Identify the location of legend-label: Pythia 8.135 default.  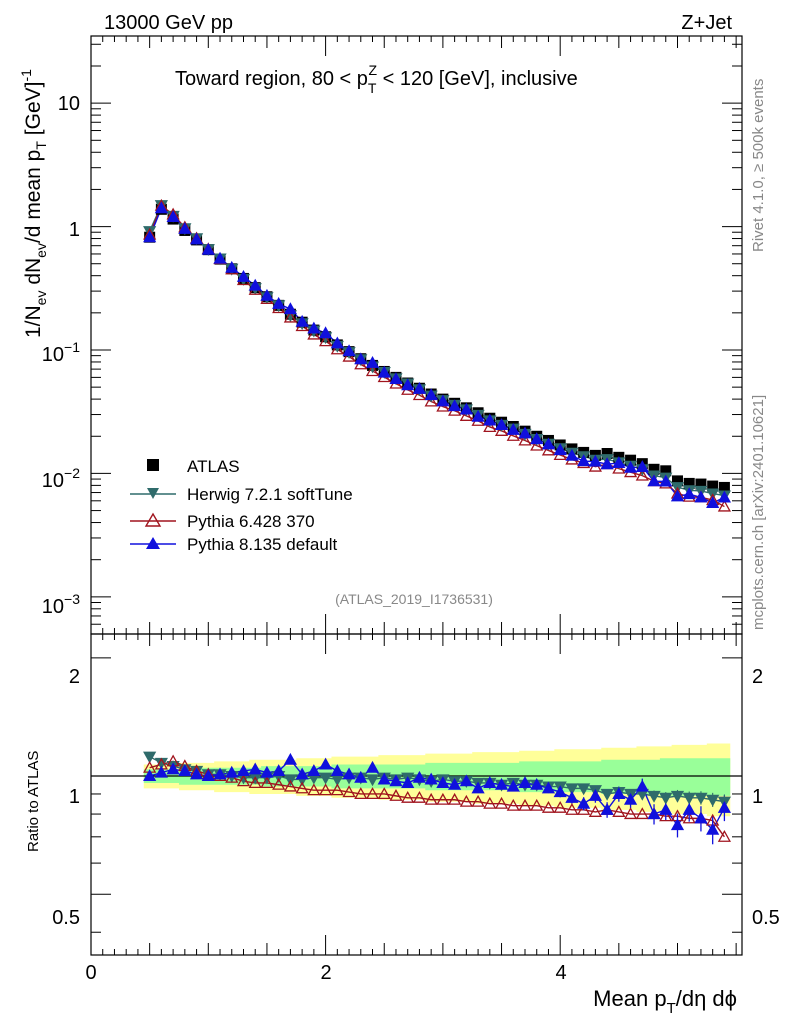
(262, 544).